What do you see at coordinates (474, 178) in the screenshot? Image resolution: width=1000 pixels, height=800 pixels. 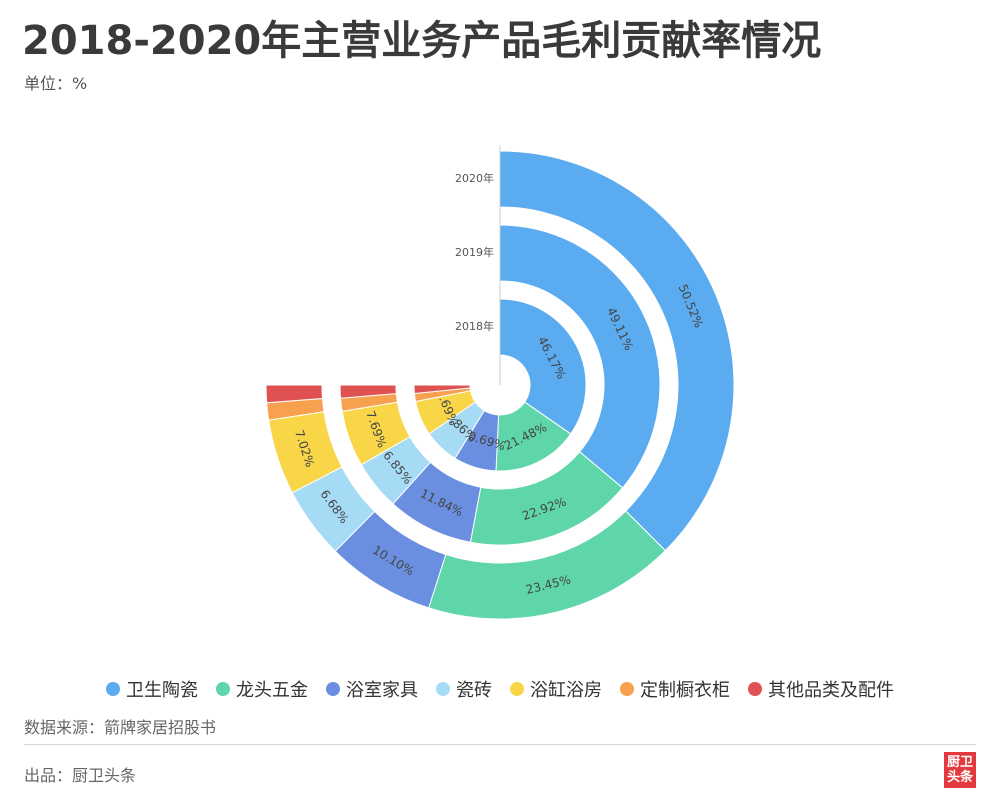 I see `category-tick-label: 2020年` at bounding box center [474, 178].